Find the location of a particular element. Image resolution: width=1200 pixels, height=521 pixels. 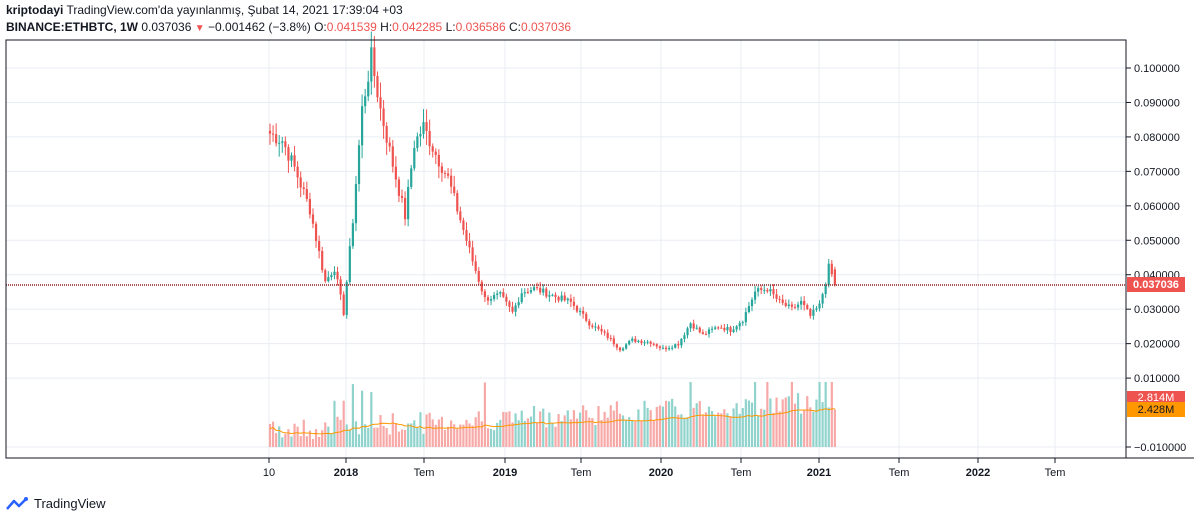

brand-name: TradingView is located at coordinates (70, 503).